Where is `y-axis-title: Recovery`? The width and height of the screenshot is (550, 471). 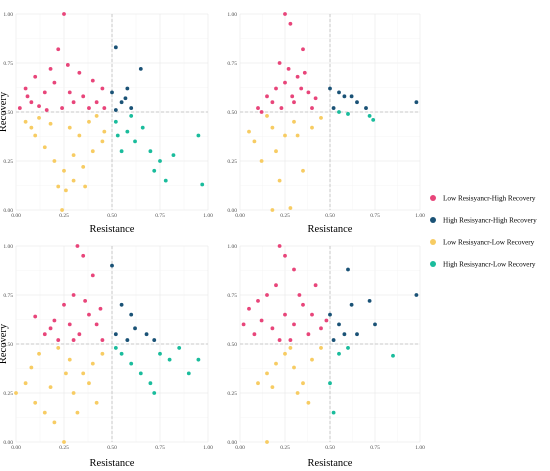
y-axis-title: Recovery is located at coordinates (4, 111).